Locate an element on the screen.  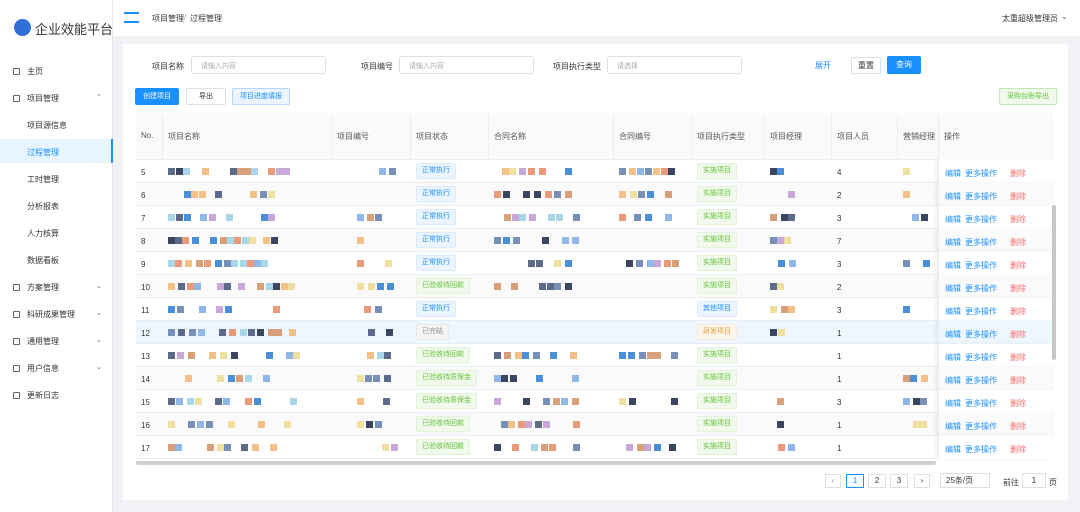
goto-input: 1 is located at coordinates (1034, 480).